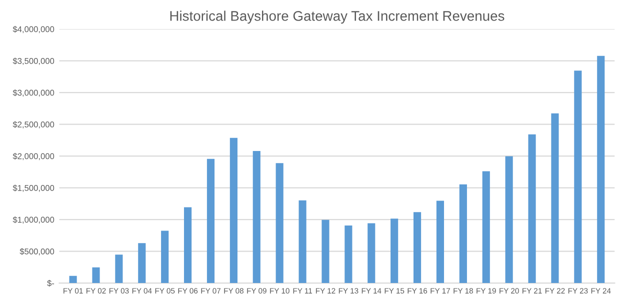  What do you see at coordinates (33, 30) in the screenshot?
I see `y-tick-label: $4,000,000` at bounding box center [33, 30].